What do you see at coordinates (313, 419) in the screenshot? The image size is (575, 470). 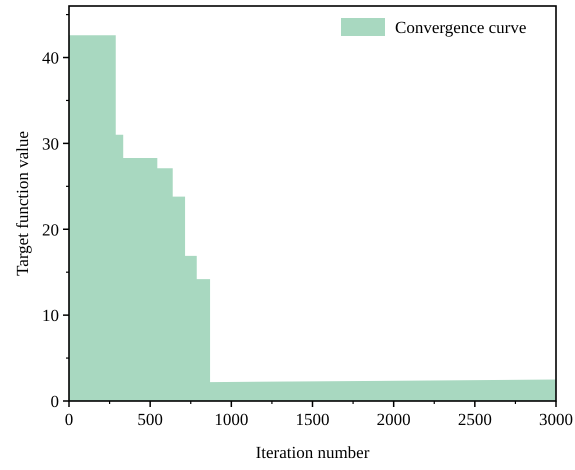 I see `x-tick-label: 1500` at bounding box center [313, 419].